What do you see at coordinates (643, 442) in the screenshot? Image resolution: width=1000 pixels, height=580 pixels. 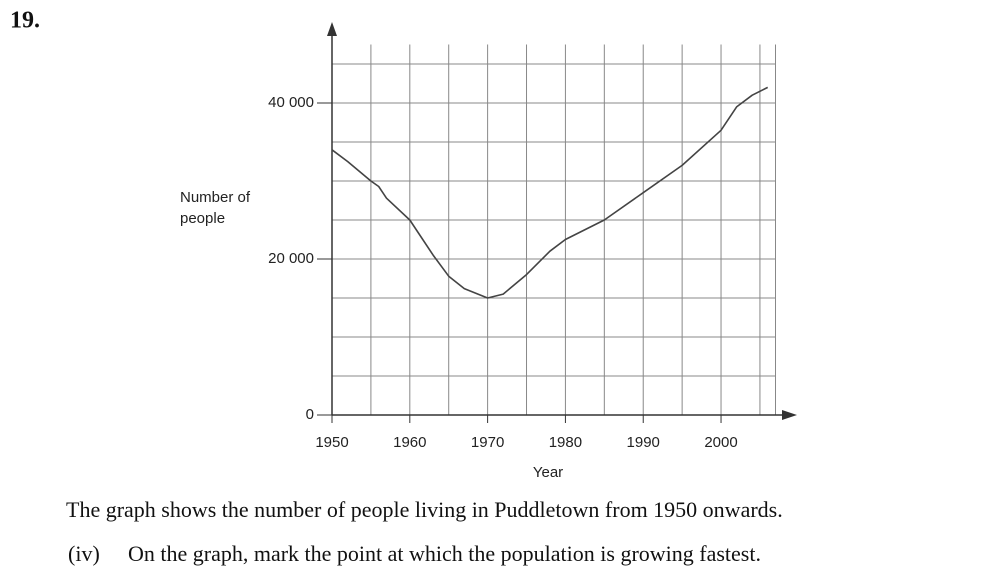 I see `x-tick-label: 1990` at bounding box center [643, 442].